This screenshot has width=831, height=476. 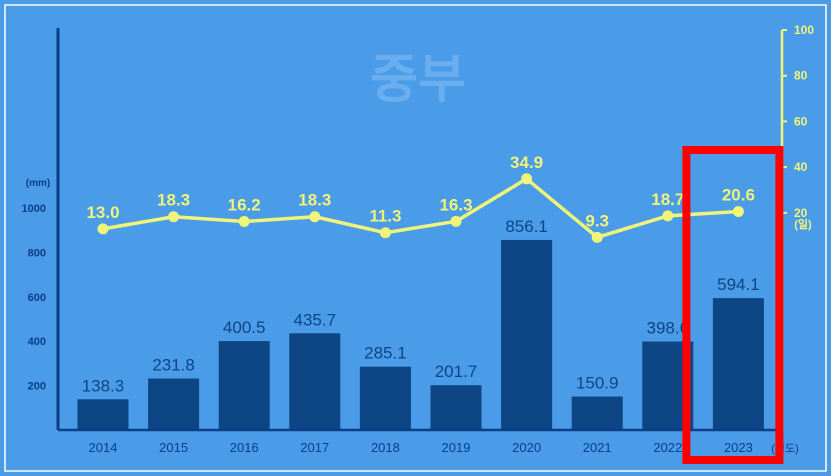 What do you see at coordinates (314, 447) in the screenshot?
I see `x-tick-2017: 2017` at bounding box center [314, 447].